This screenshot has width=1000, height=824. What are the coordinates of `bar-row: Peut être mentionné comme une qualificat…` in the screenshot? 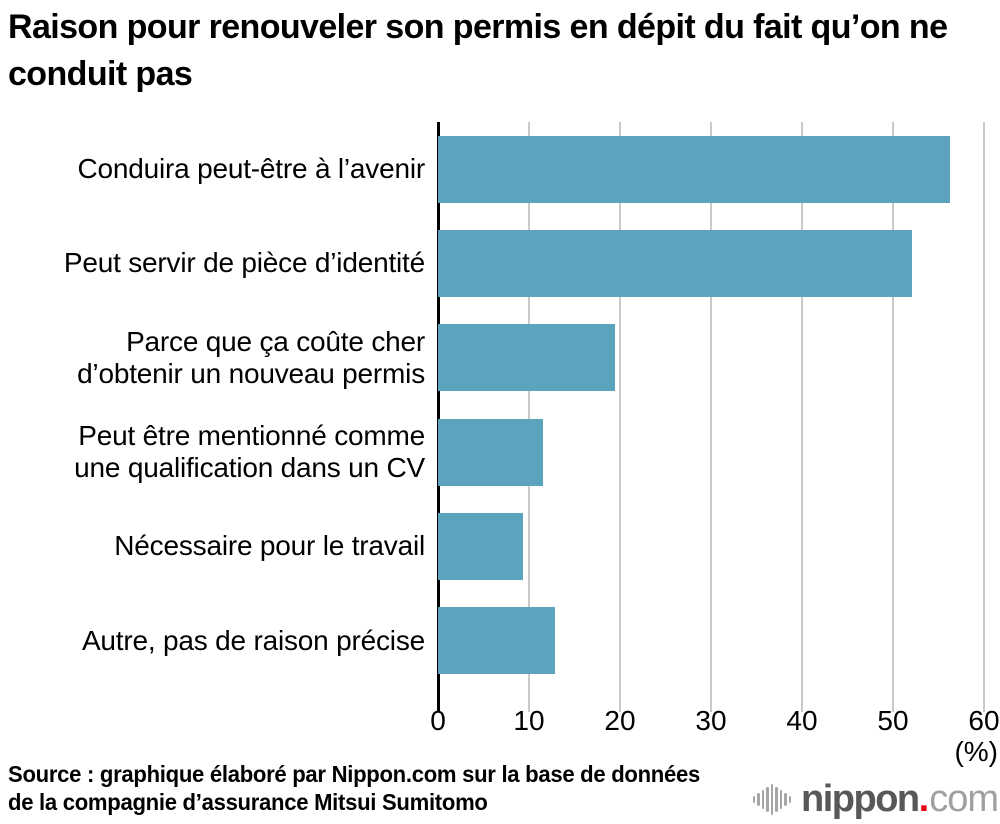 It's located at (500, 452).